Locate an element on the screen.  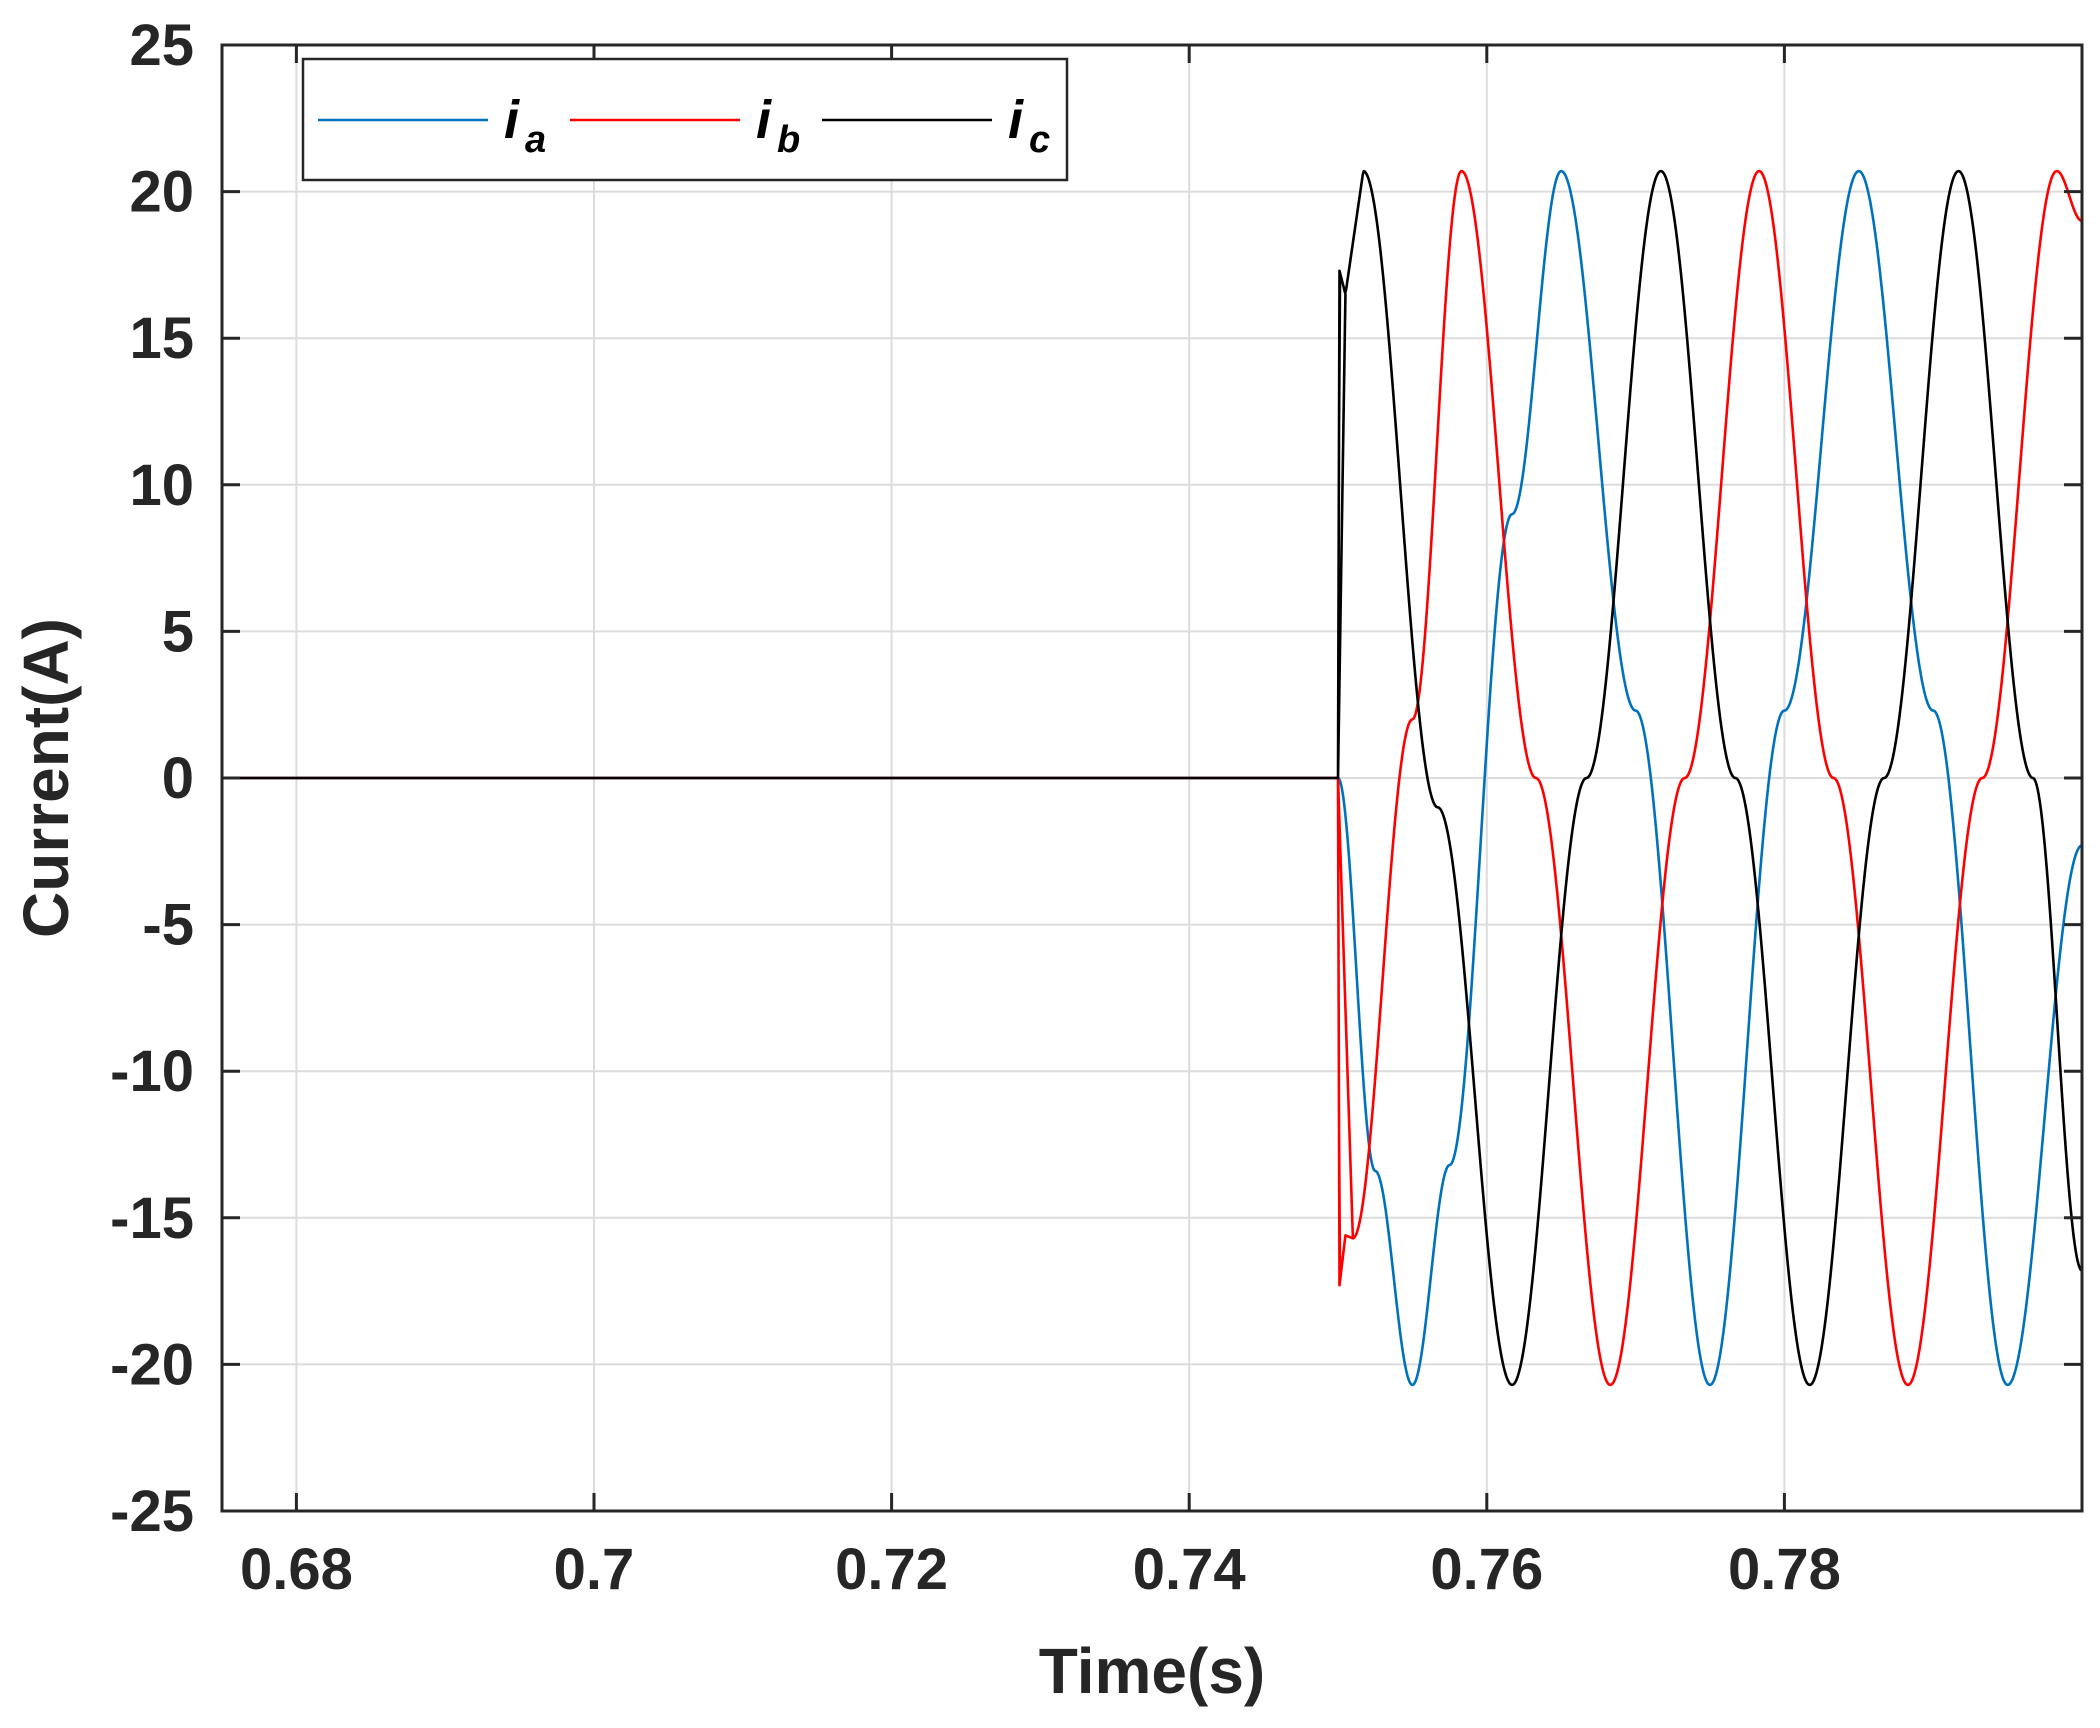
x-tick-label: 0.68 is located at coordinates (296, 1569).